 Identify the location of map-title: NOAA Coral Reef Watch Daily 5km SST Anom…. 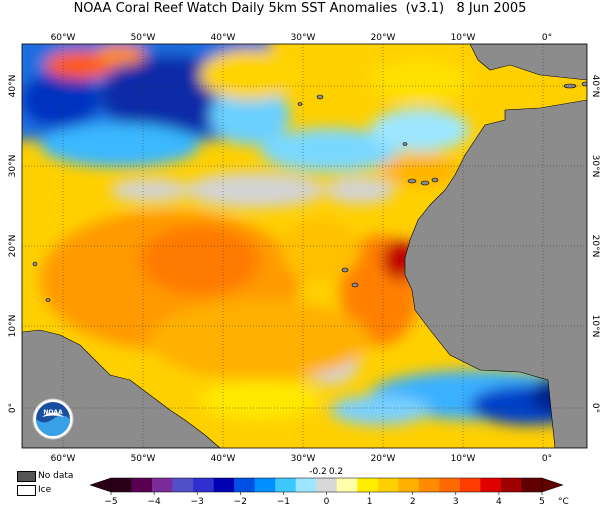
(300, 8).